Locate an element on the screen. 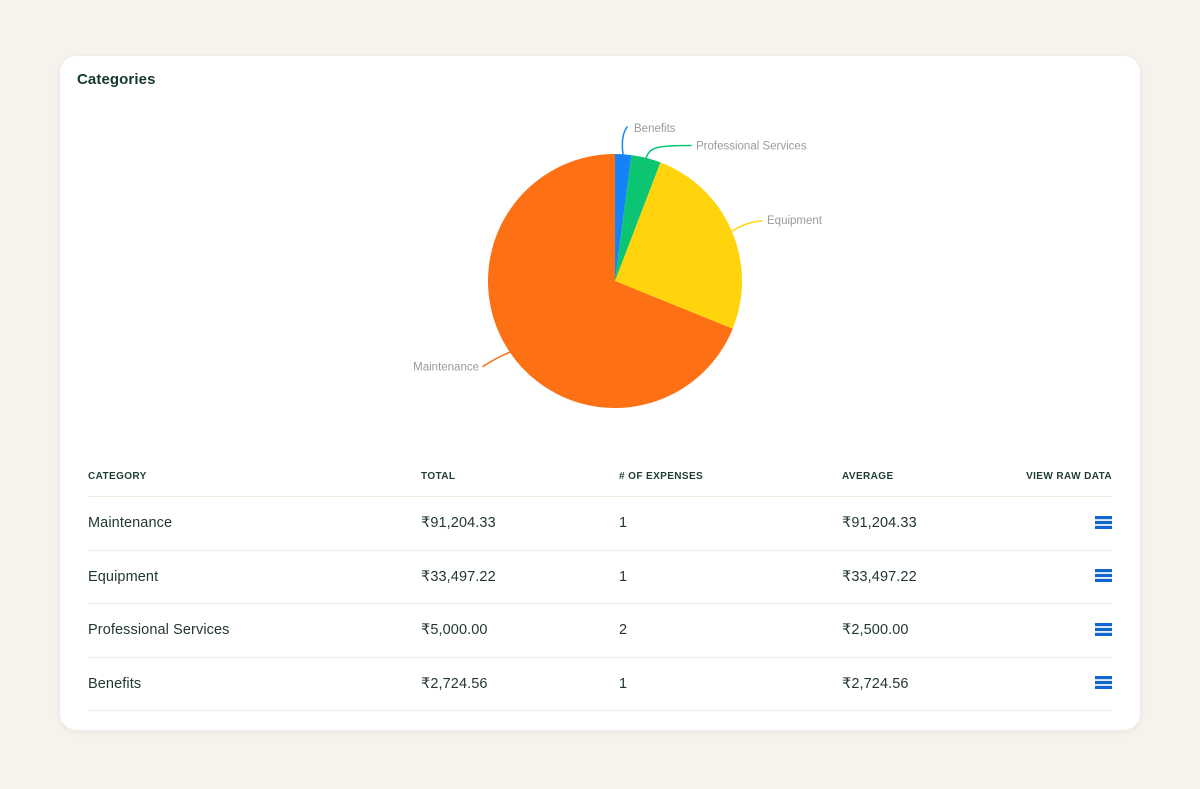 The image size is (1200, 789). pie-label-professional-services: Professional Services is located at coordinates (751, 147).